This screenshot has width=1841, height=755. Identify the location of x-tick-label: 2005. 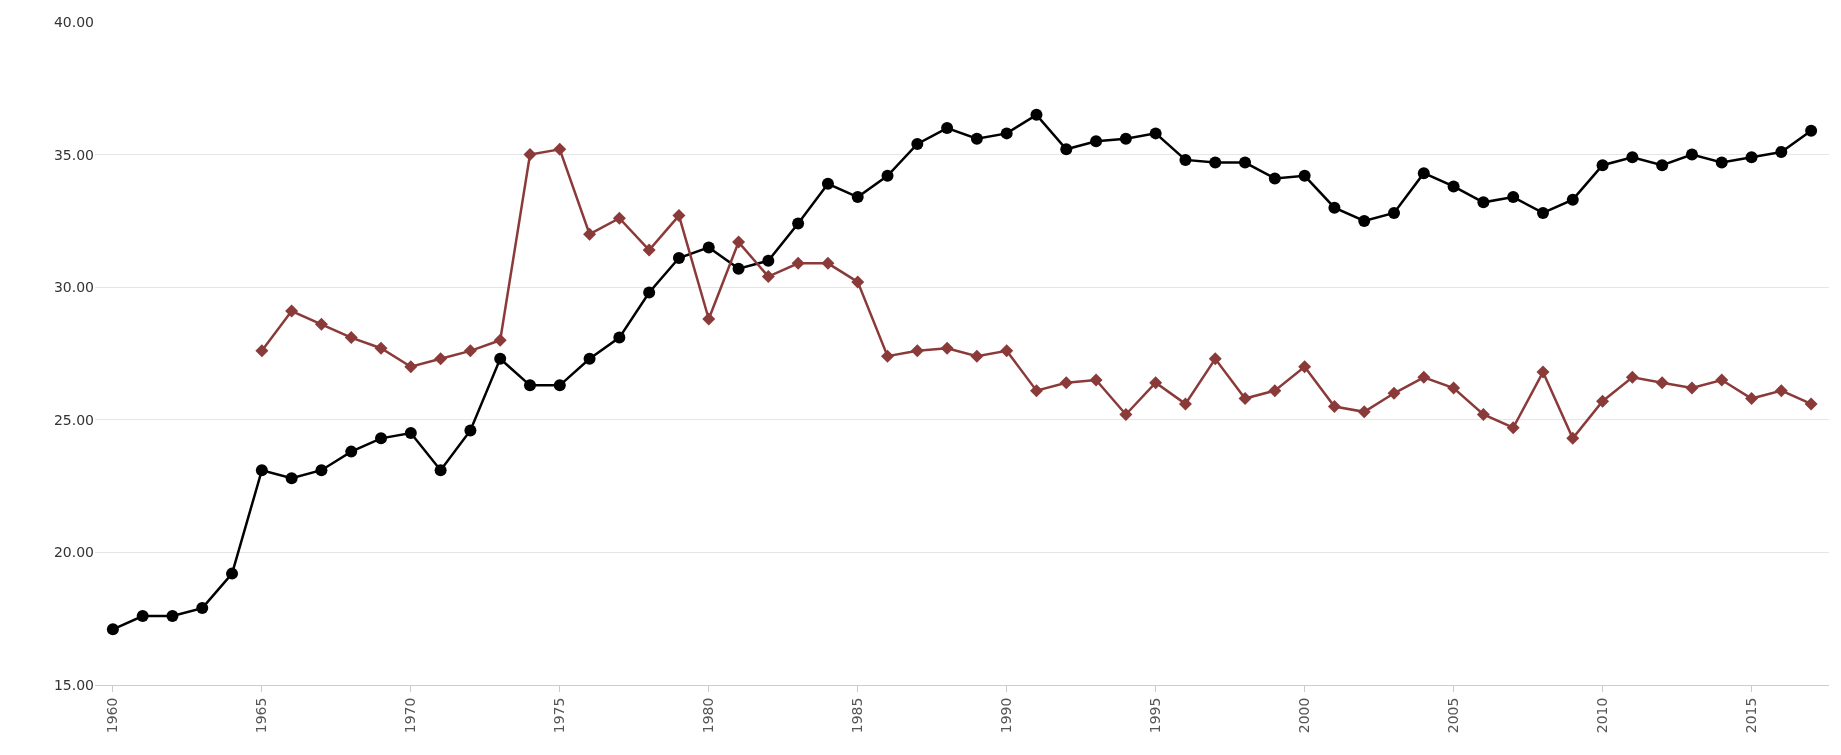
(1453, 715).